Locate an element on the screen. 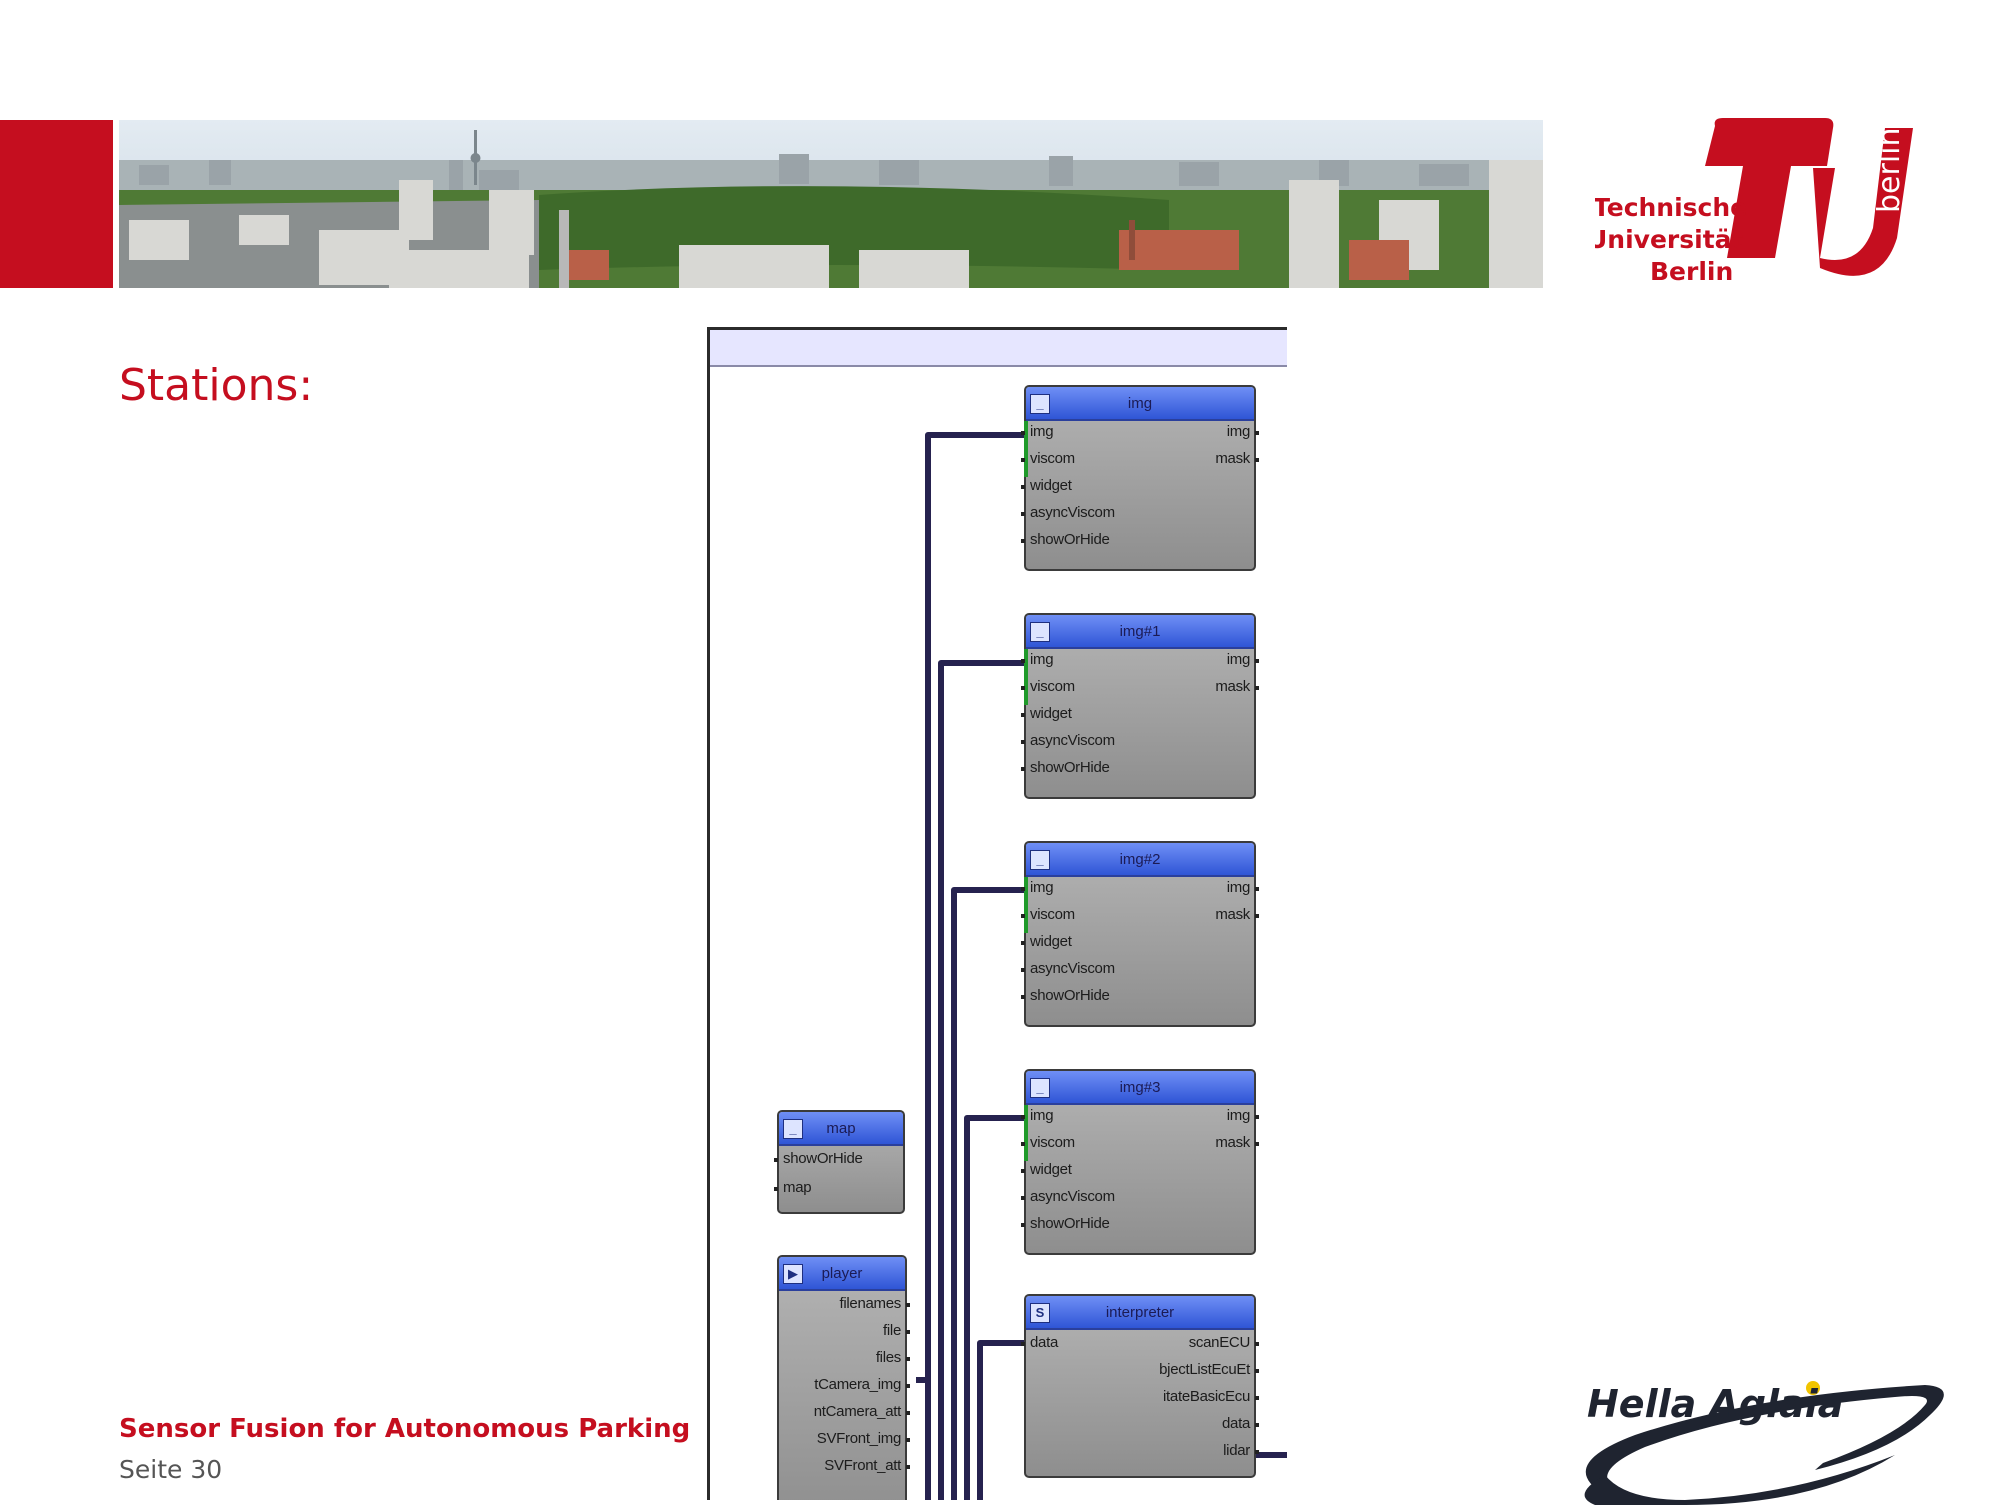  port-out-filenames: filenames is located at coordinates (870, 1303).